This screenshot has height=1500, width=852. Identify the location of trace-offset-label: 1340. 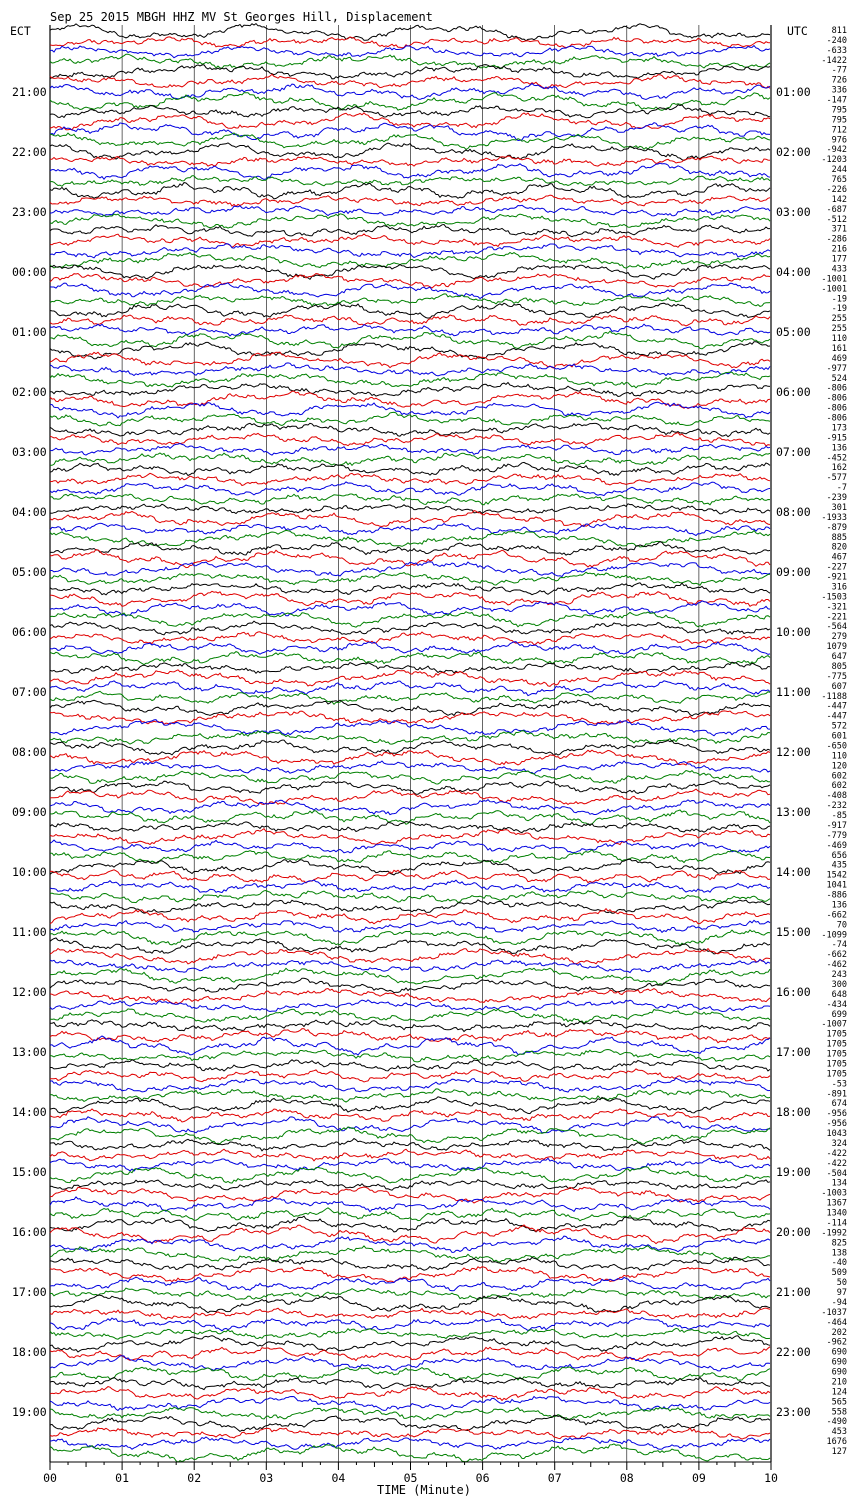
(837, 1214).